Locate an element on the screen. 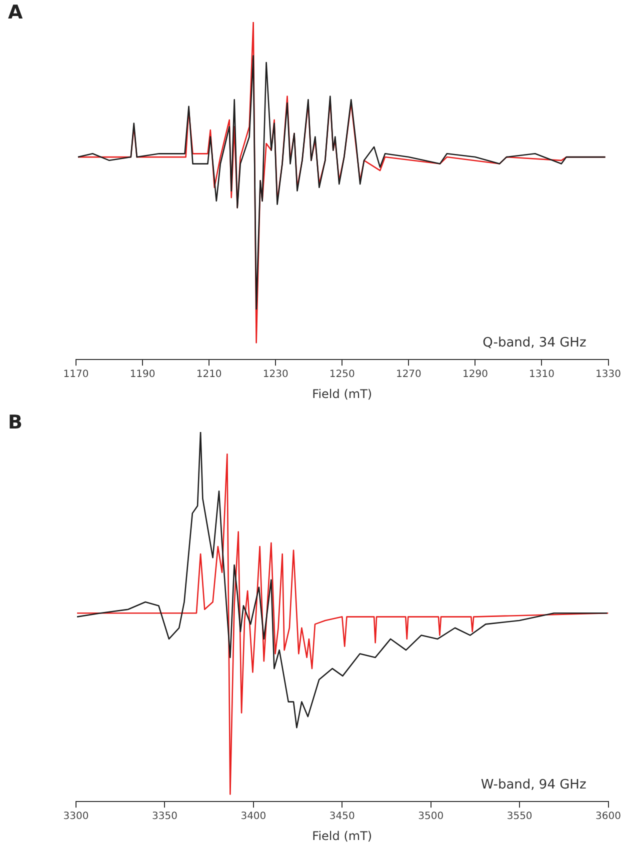 Image resolution: width=624 pixels, height=852 pixels. x-tick-label: 3400 is located at coordinates (253, 816).